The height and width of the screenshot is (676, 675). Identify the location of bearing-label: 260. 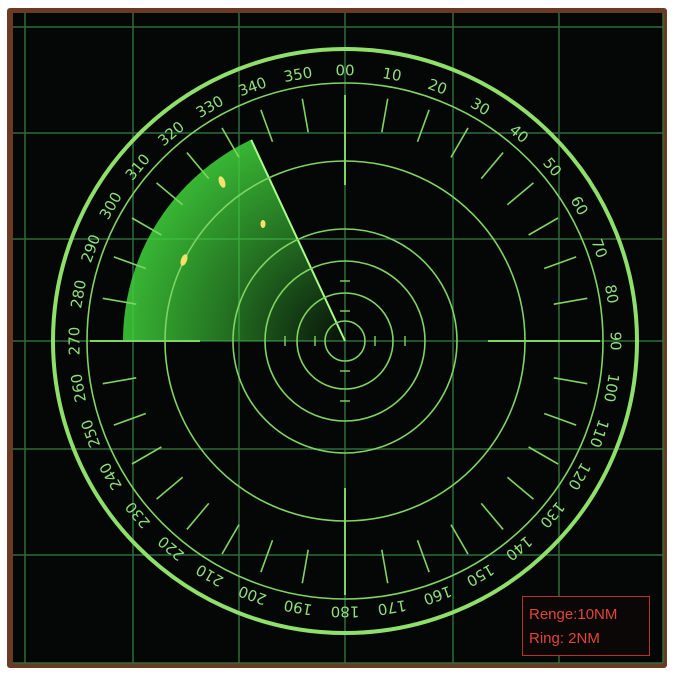
(78, 387).